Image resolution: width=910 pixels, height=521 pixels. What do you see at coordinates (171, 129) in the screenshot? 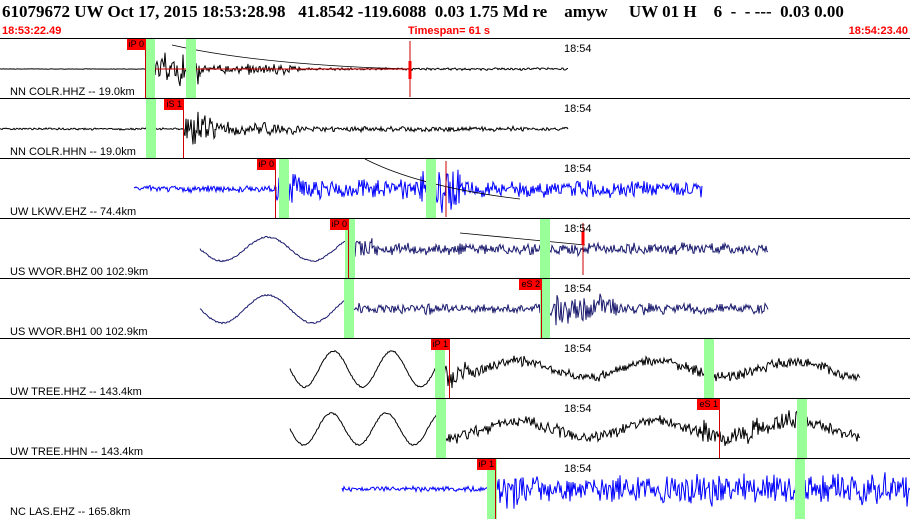
I see `phase-pick: iS 1` at bounding box center [171, 129].